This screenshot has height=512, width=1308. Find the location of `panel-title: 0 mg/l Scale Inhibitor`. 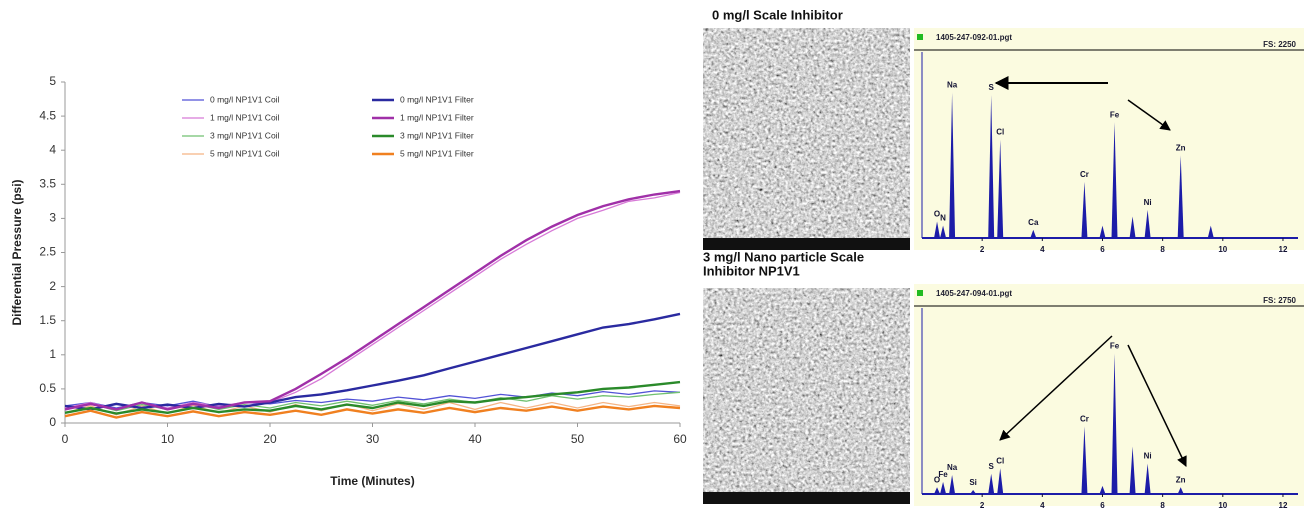

panel-title: 0 mg/l Scale Inhibitor is located at coordinates (777, 14).